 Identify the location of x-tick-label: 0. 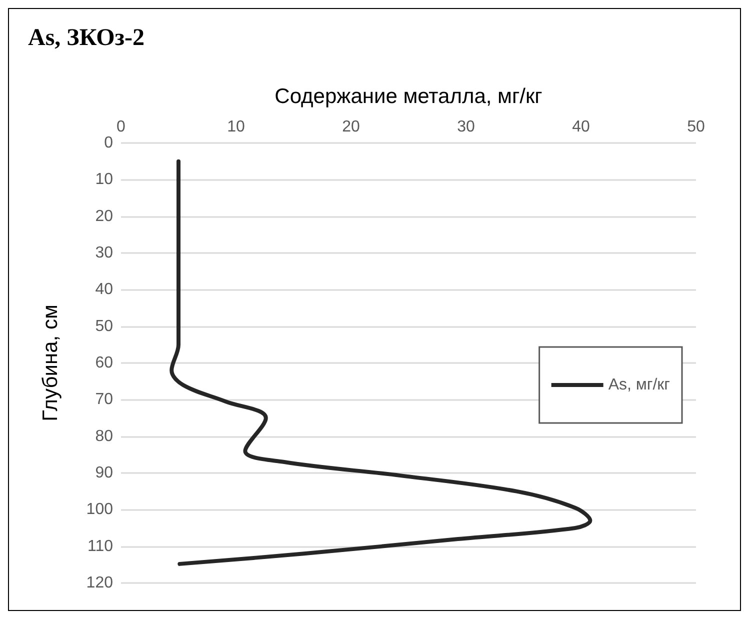
(121, 127).